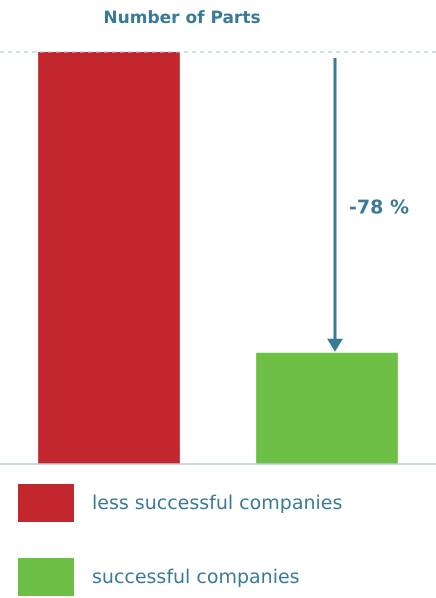 This screenshot has height=598, width=436. I want to click on annotation: -78 %, so click(379, 207).